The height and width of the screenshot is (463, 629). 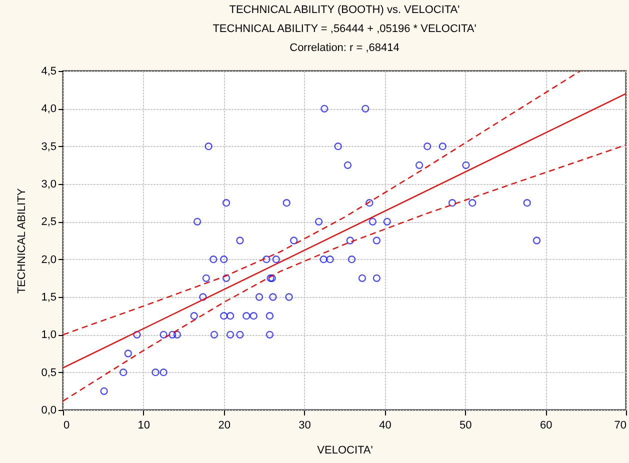 What do you see at coordinates (48, 222) in the screenshot?
I see `y-tick-label: 2,5` at bounding box center [48, 222].